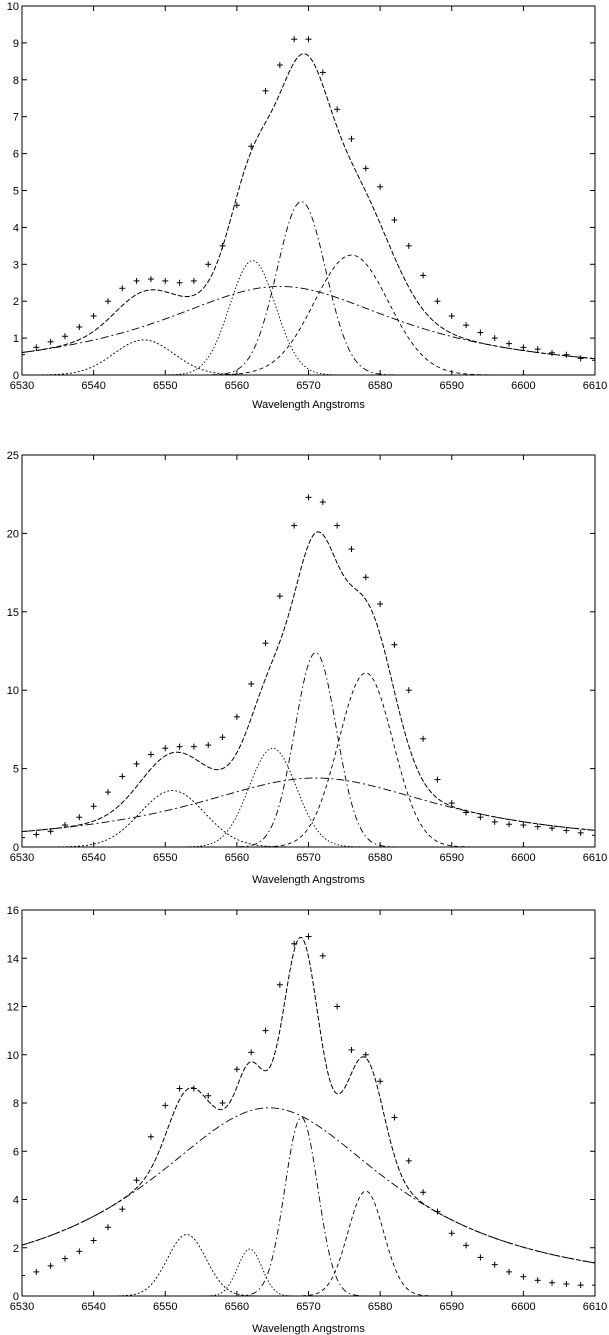 The image size is (609, 1335). I want to click on y-tick-label: 12, so click(13, 1008).